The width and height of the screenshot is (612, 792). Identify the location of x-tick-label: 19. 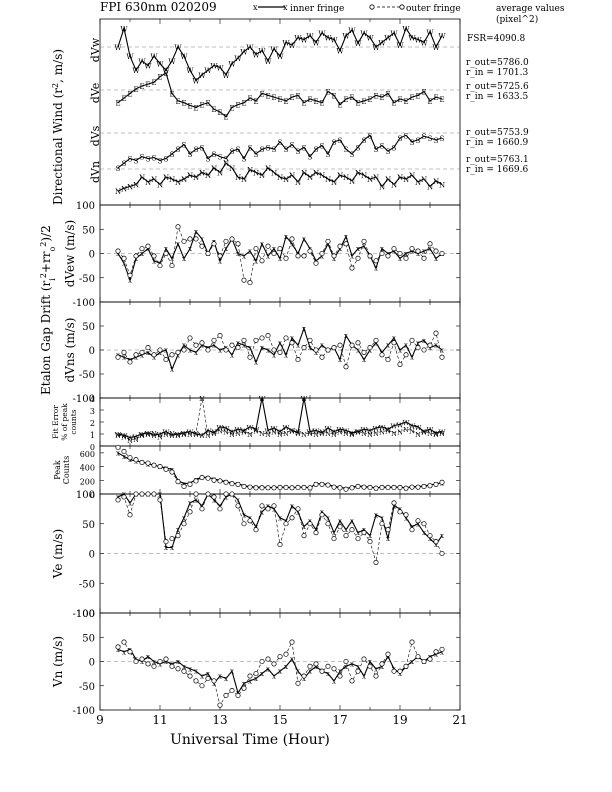
(399, 720).